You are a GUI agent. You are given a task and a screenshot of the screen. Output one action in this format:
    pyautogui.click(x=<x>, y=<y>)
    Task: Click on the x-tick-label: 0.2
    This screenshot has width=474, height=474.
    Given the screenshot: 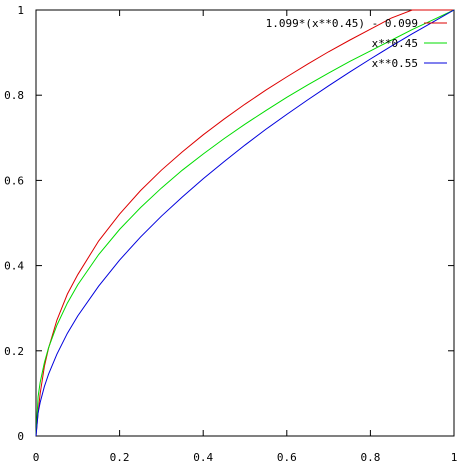 What is the action you would take?
    pyautogui.click(x=120, y=457)
    